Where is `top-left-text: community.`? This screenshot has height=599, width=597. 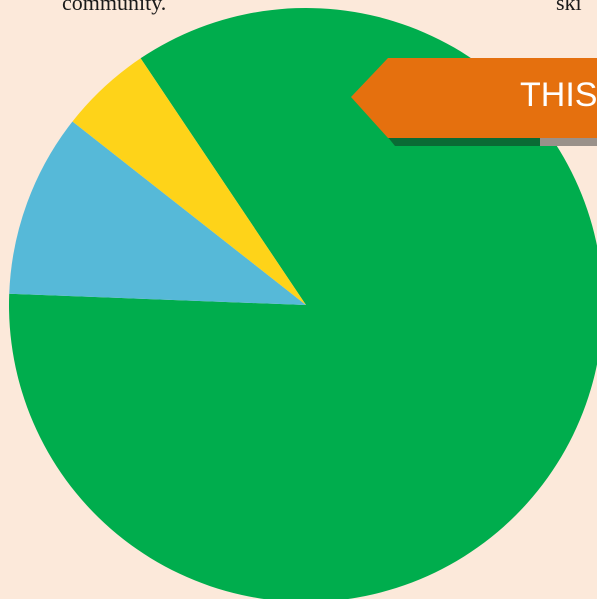
top-left-text: community. is located at coordinates (114, 7).